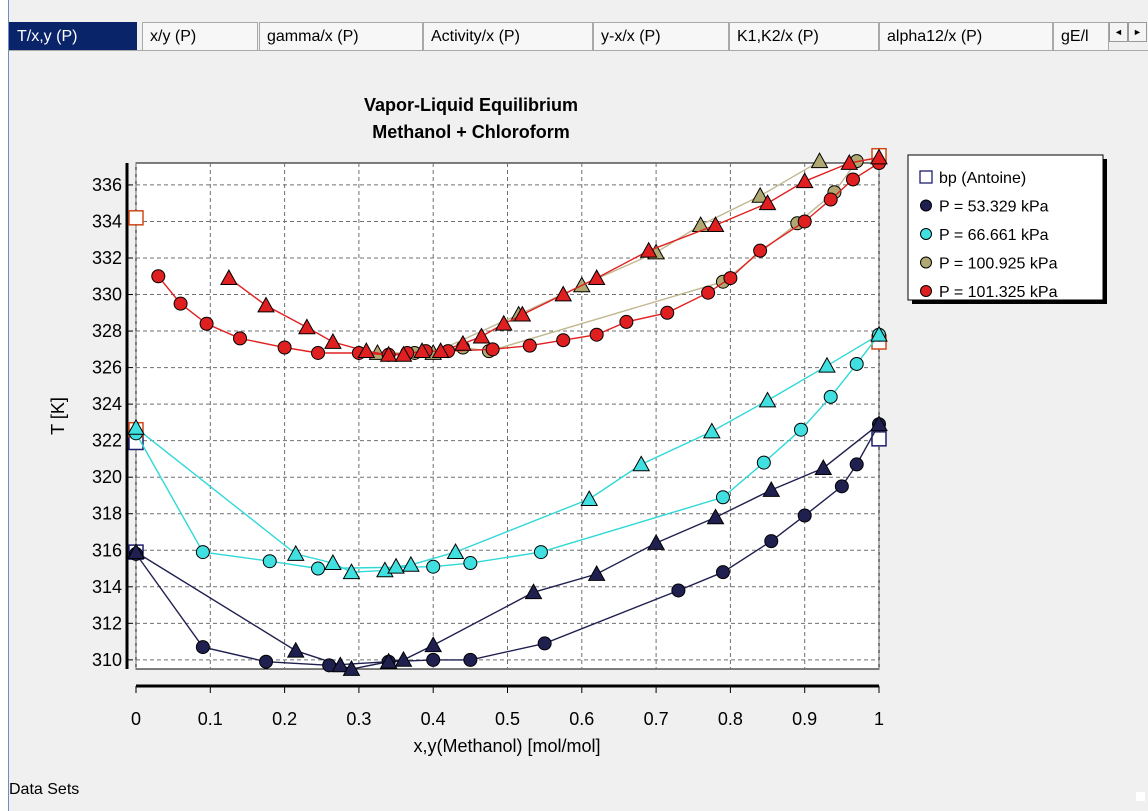 The width and height of the screenshot is (1148, 811). What do you see at coordinates (471, 105) in the screenshot?
I see `chart-title: Vapor-Liquid Equilibrium` at bounding box center [471, 105].